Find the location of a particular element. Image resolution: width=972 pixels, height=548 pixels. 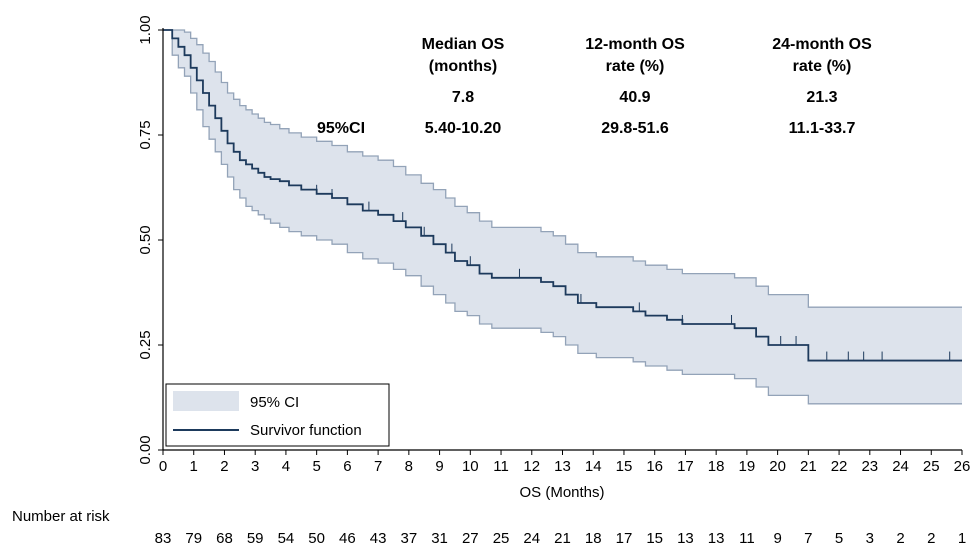

risk-count-21: 7 is located at coordinates (808, 538).